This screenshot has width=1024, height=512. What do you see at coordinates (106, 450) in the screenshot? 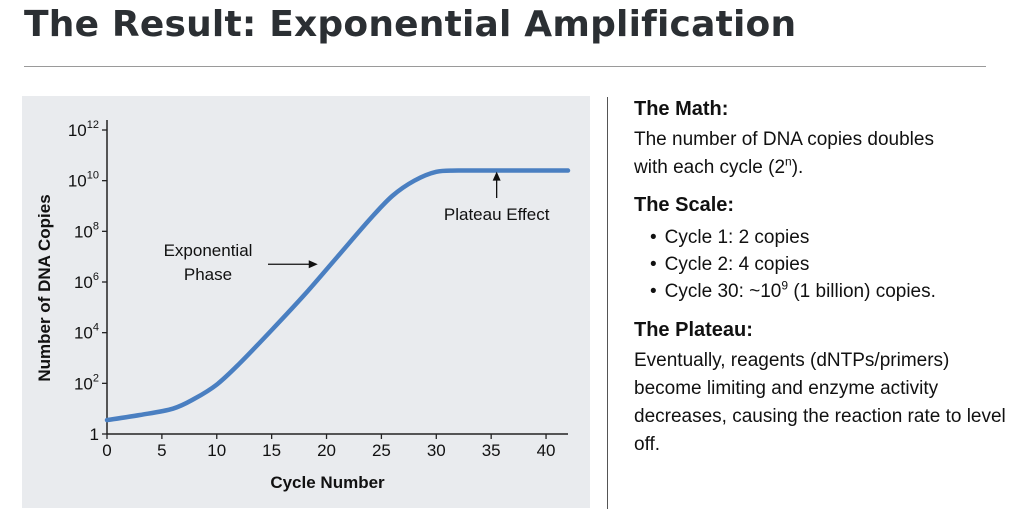
I see `x-tick-label: 0` at bounding box center [106, 450].